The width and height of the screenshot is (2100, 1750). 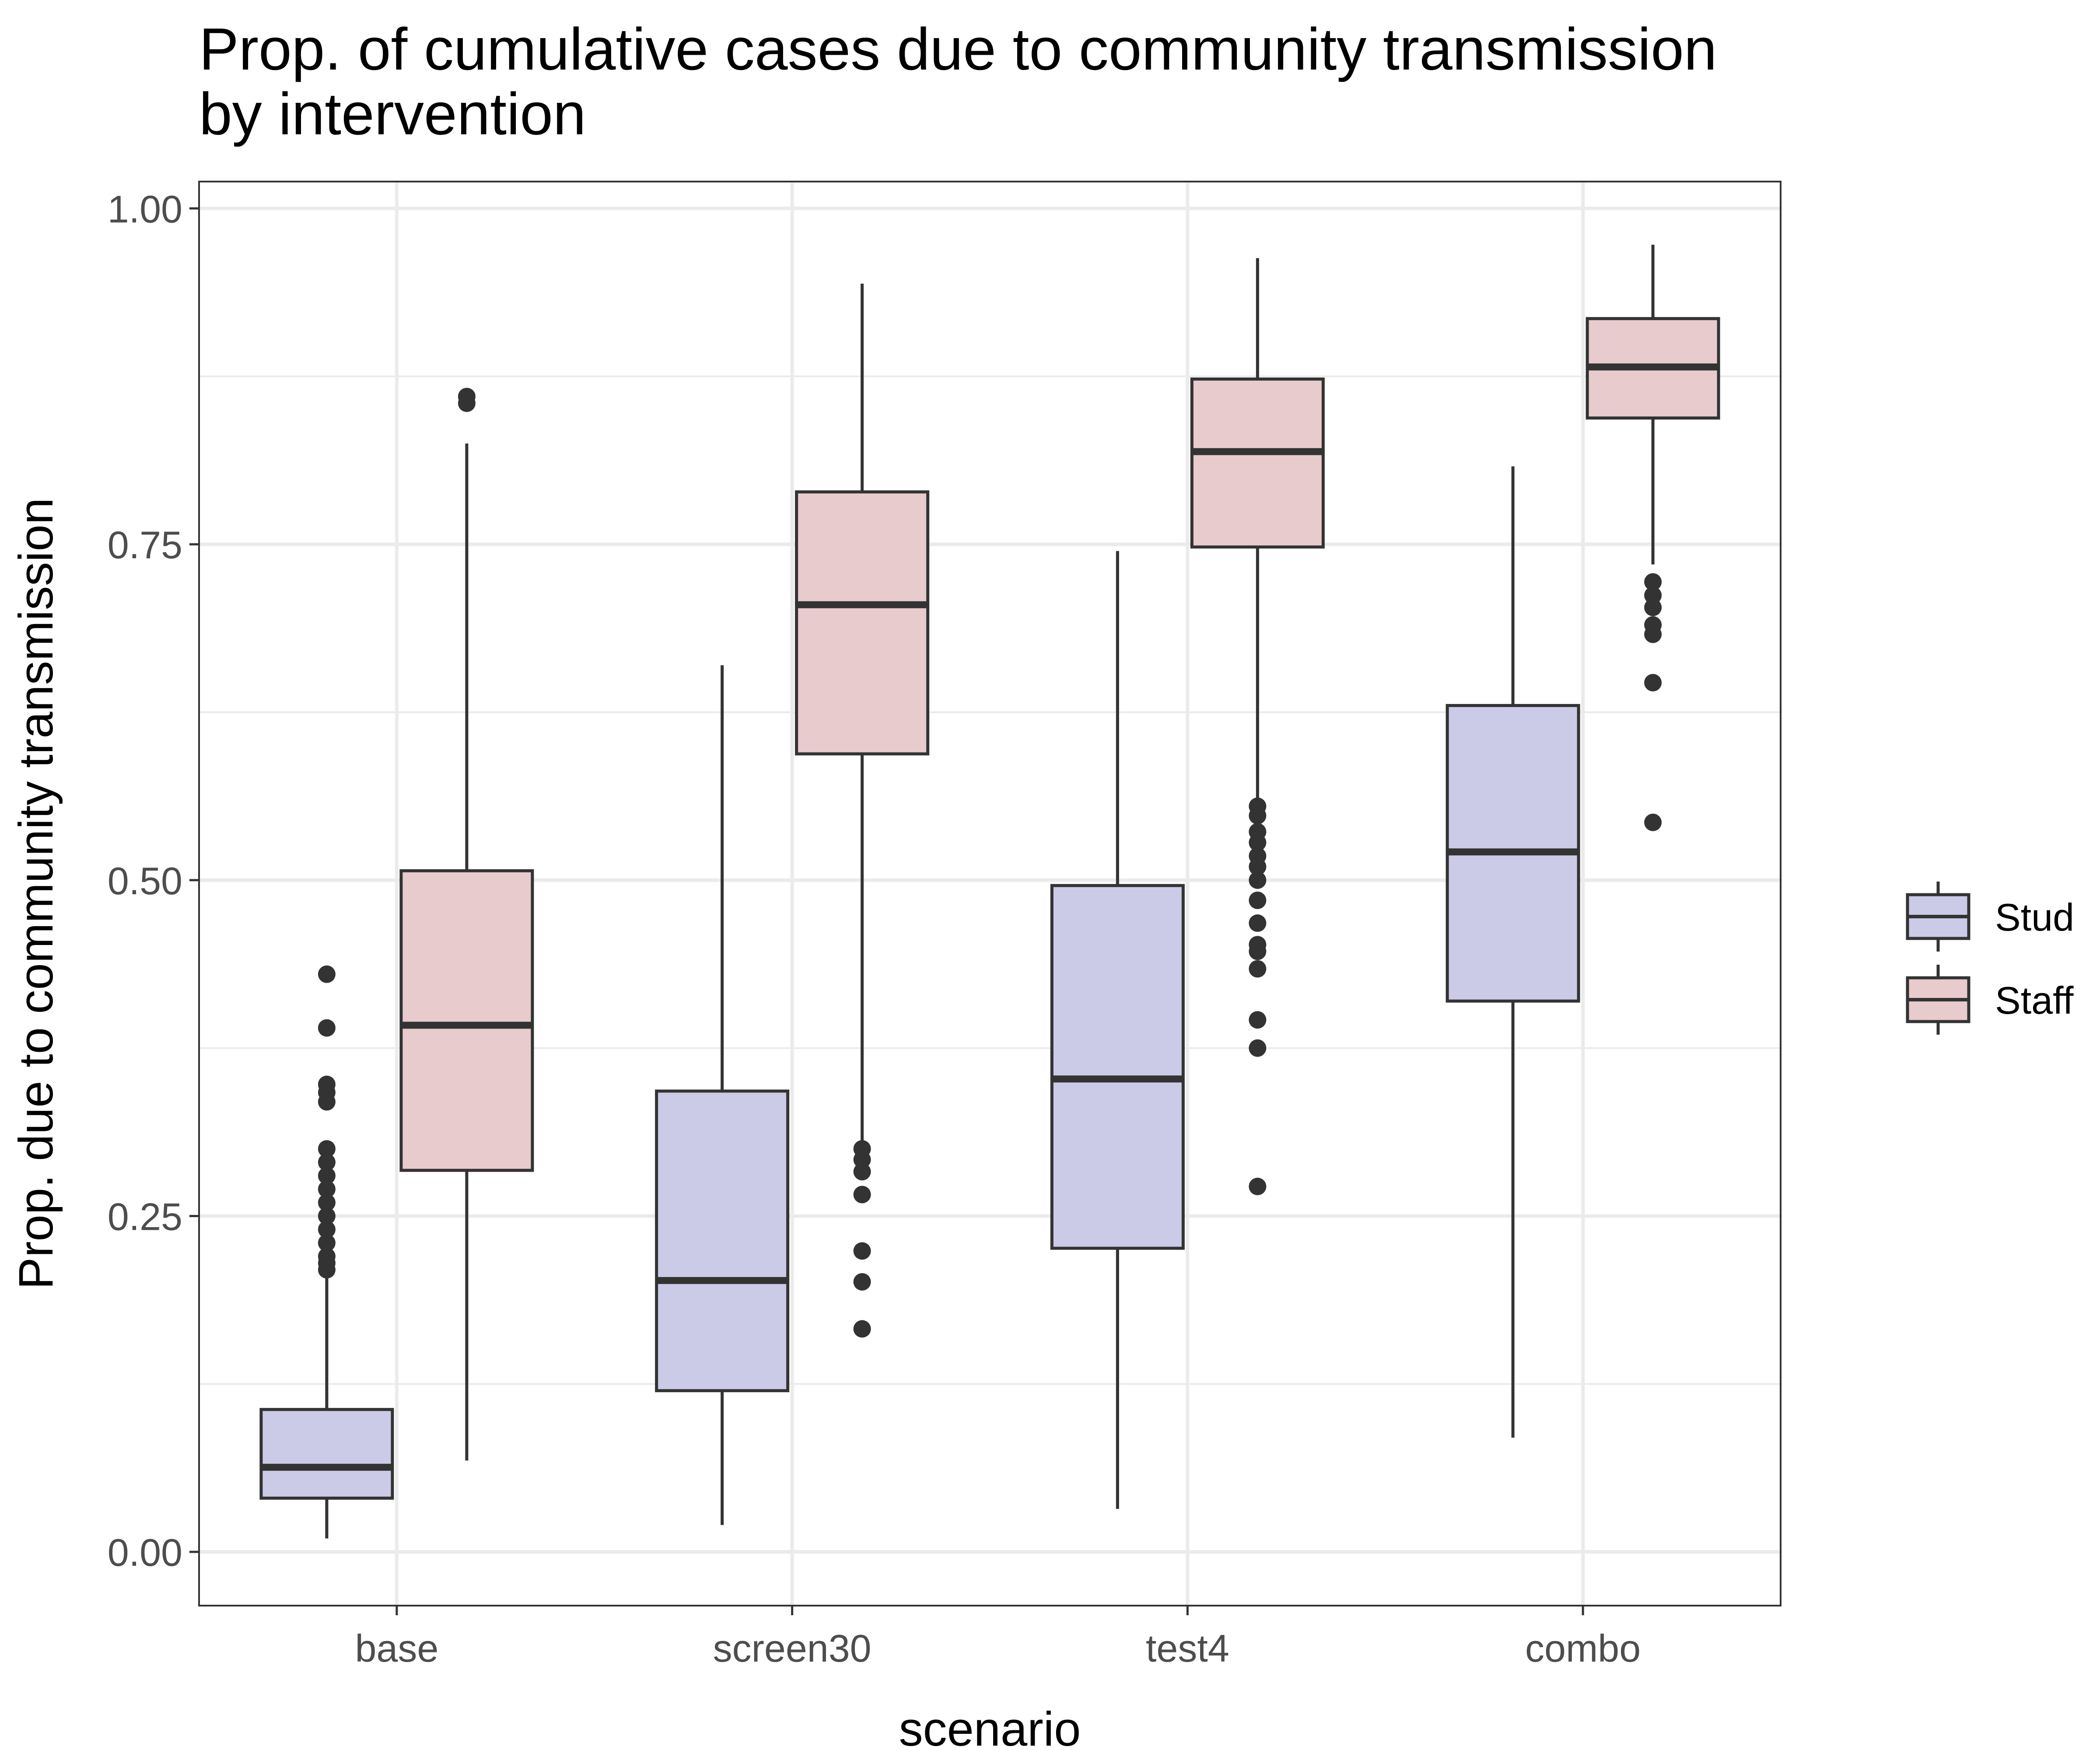 I want to click on box-stud-base, so click(x=326, y=1252).